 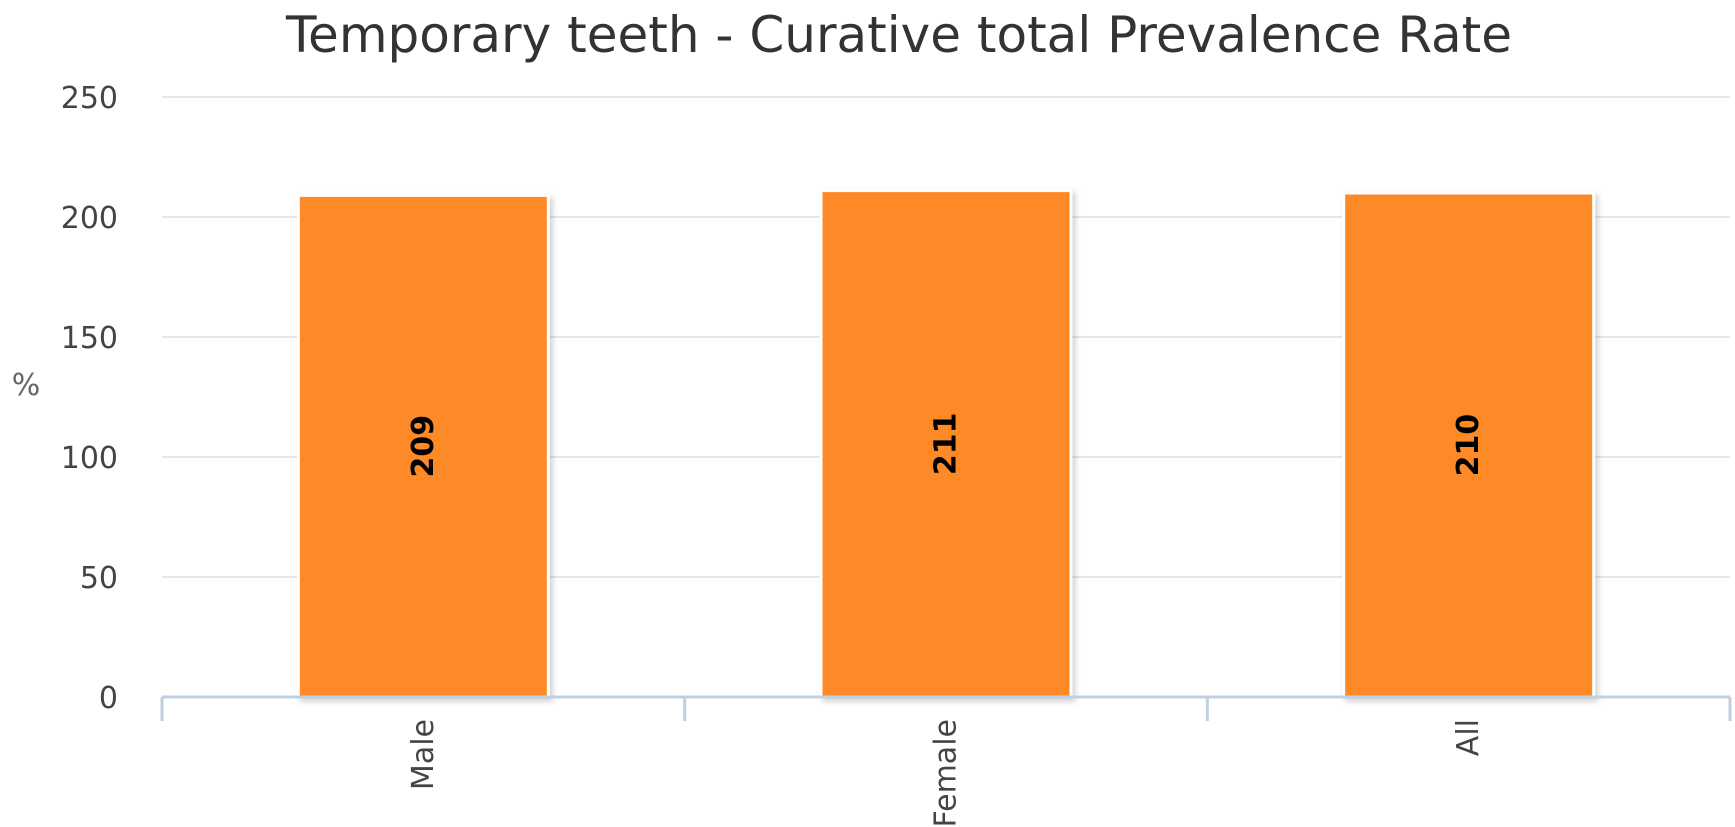 What do you see at coordinates (99, 578) in the screenshot?
I see `y-tick-label: 50` at bounding box center [99, 578].